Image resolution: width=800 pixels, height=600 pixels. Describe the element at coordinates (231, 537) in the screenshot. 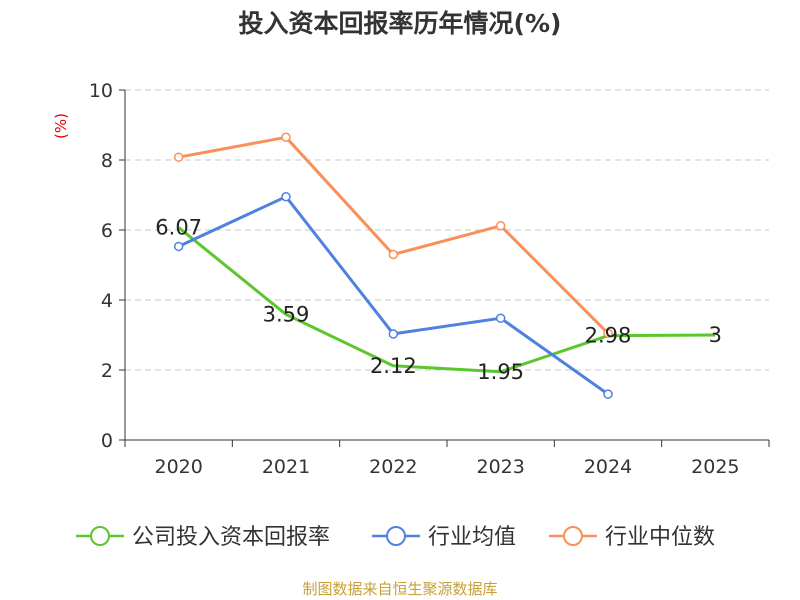

I see `legend-label: 公司投入资本回报率` at that location.